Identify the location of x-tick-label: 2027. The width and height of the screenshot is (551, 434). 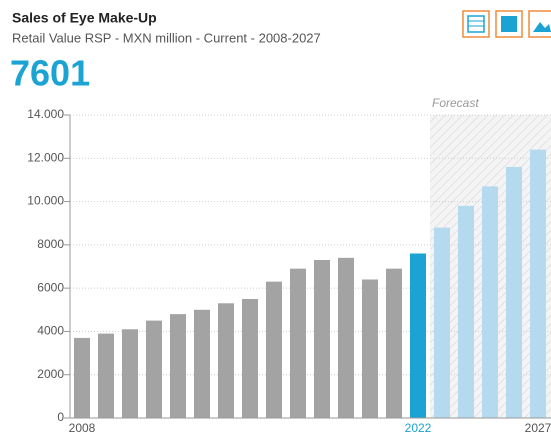
(538, 427).